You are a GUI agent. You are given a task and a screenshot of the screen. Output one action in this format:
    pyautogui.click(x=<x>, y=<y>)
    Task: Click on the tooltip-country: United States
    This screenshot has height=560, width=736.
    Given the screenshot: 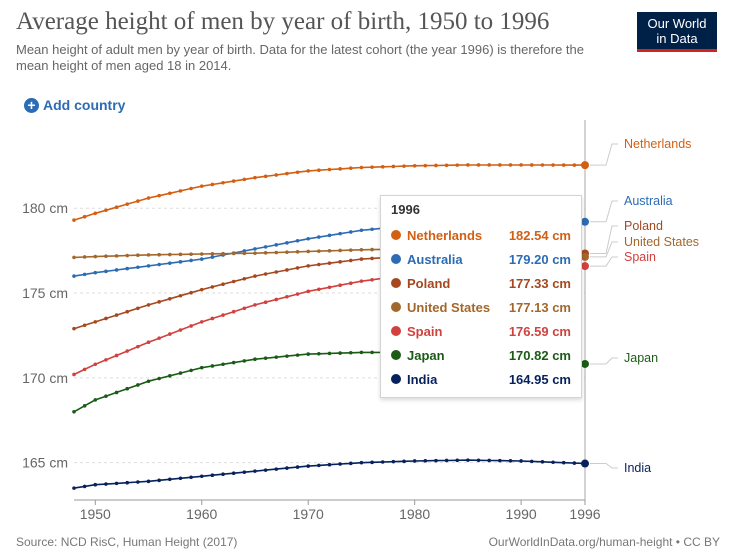 What is the action you would take?
    pyautogui.click(x=449, y=307)
    